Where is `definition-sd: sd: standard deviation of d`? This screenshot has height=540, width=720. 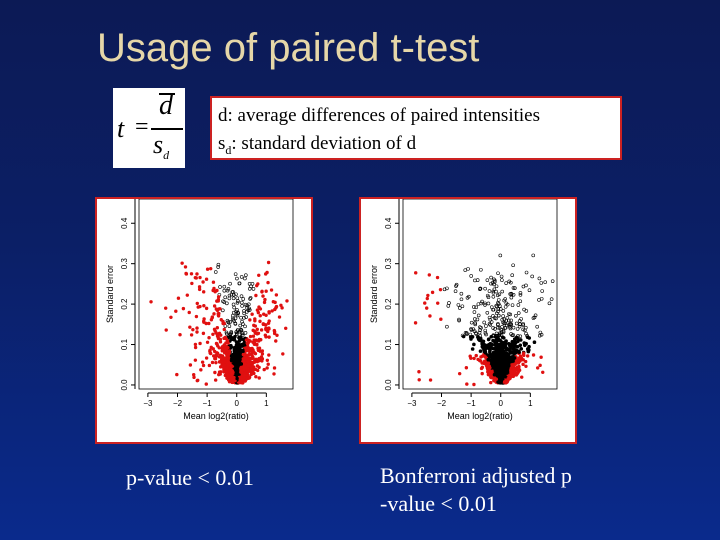 definition-sd: sd: standard deviation of d is located at coordinates (416, 147).